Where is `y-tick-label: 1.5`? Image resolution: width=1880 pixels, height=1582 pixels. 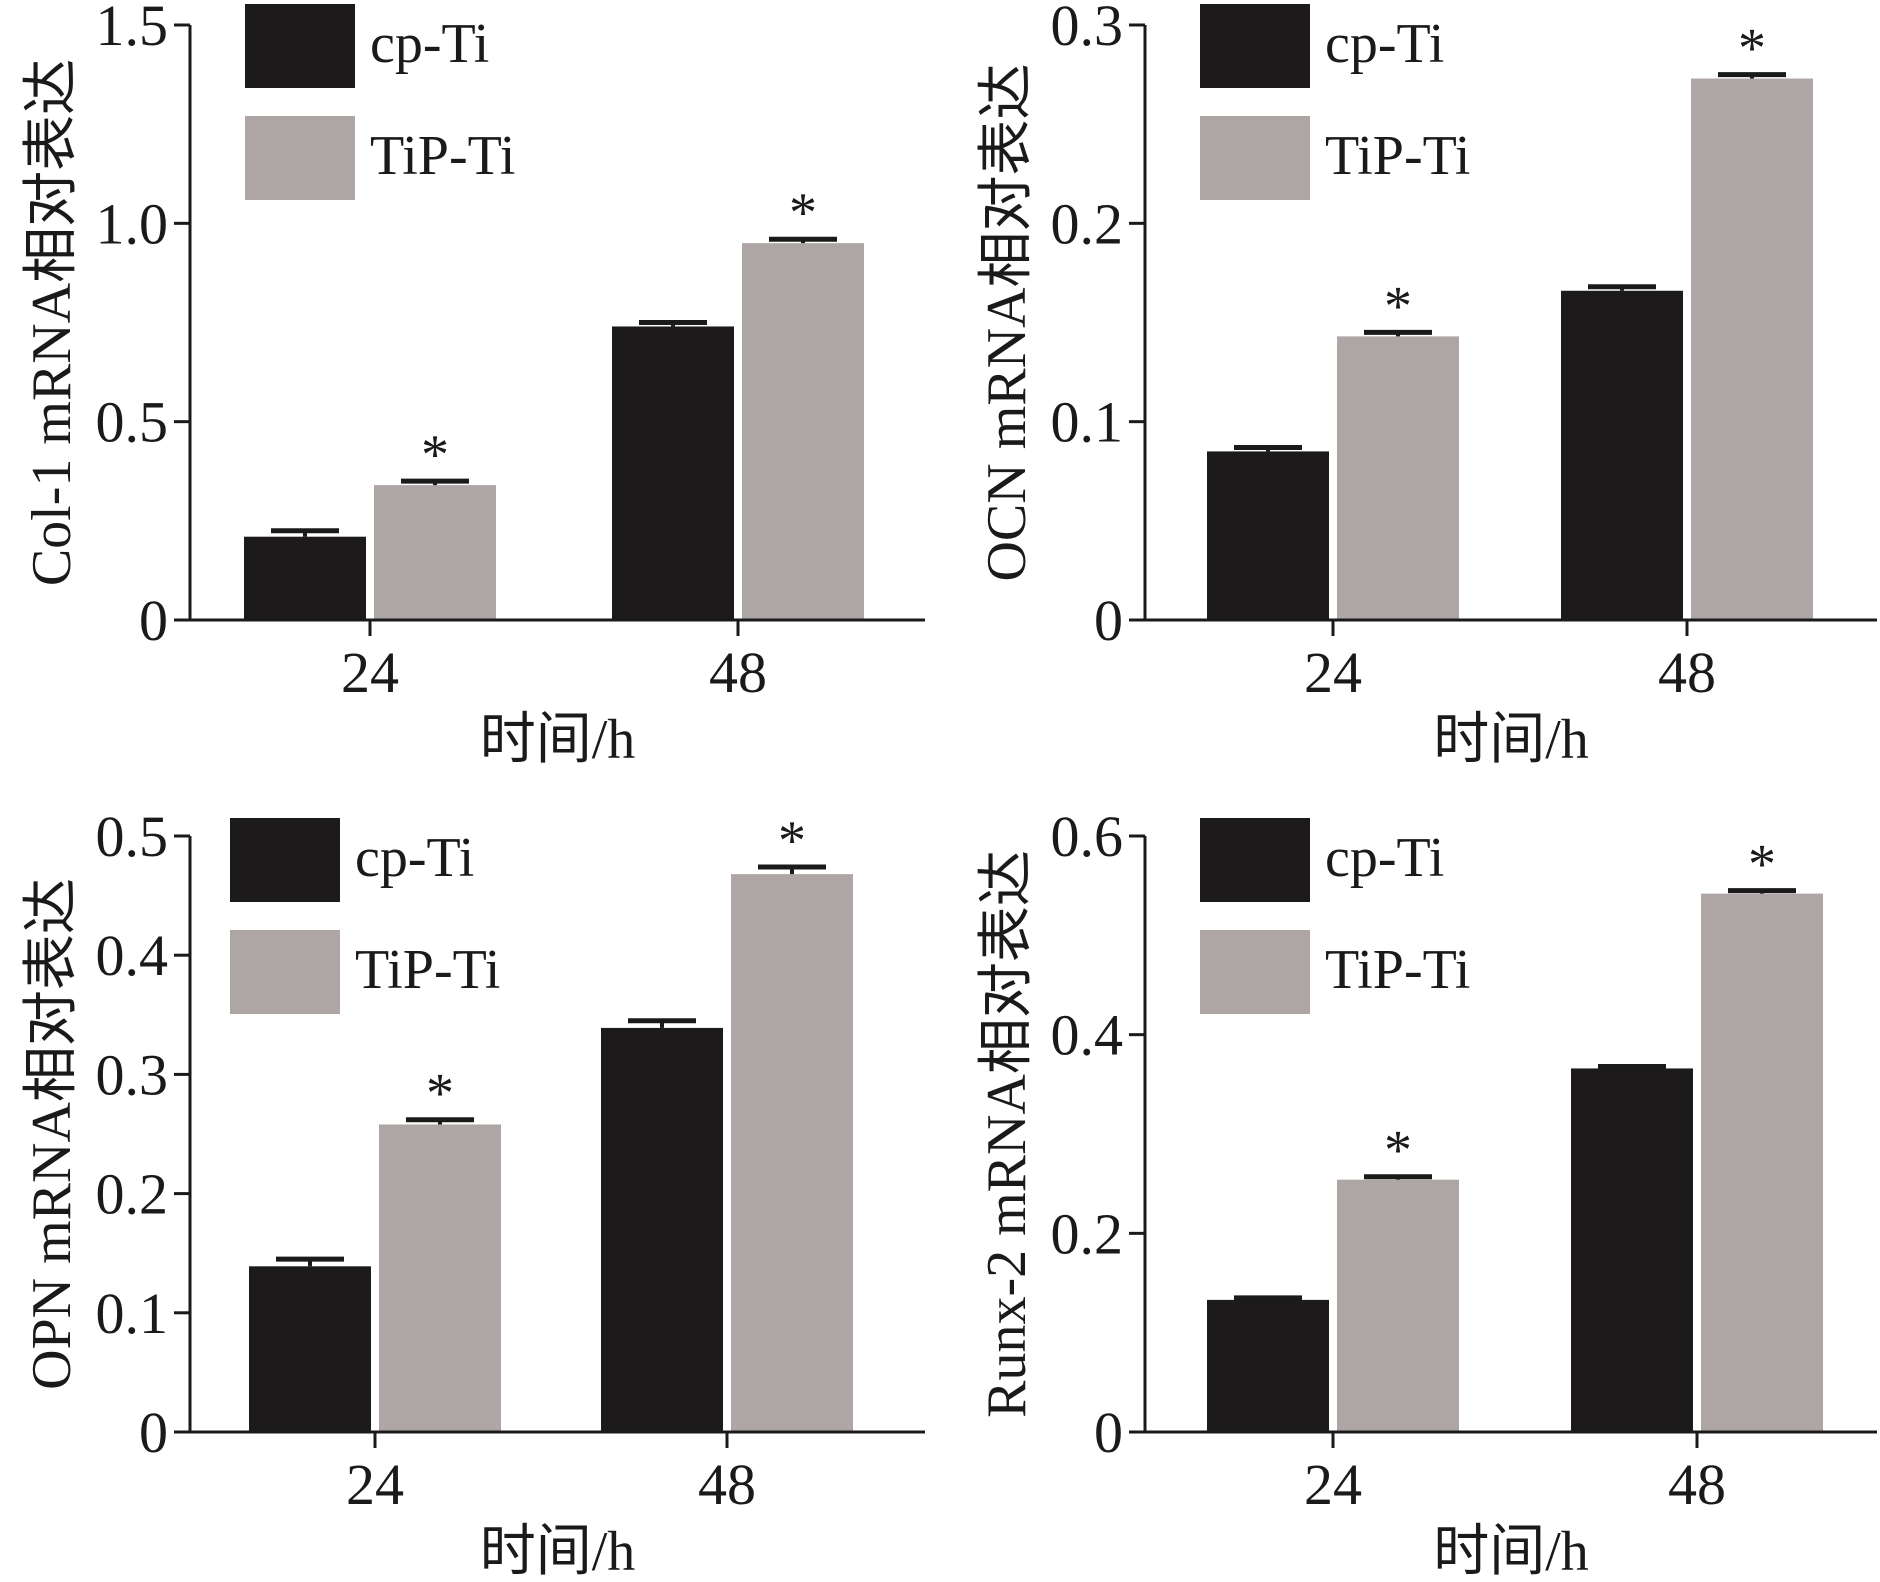
y-tick-label: 1.5 is located at coordinates (132, 29).